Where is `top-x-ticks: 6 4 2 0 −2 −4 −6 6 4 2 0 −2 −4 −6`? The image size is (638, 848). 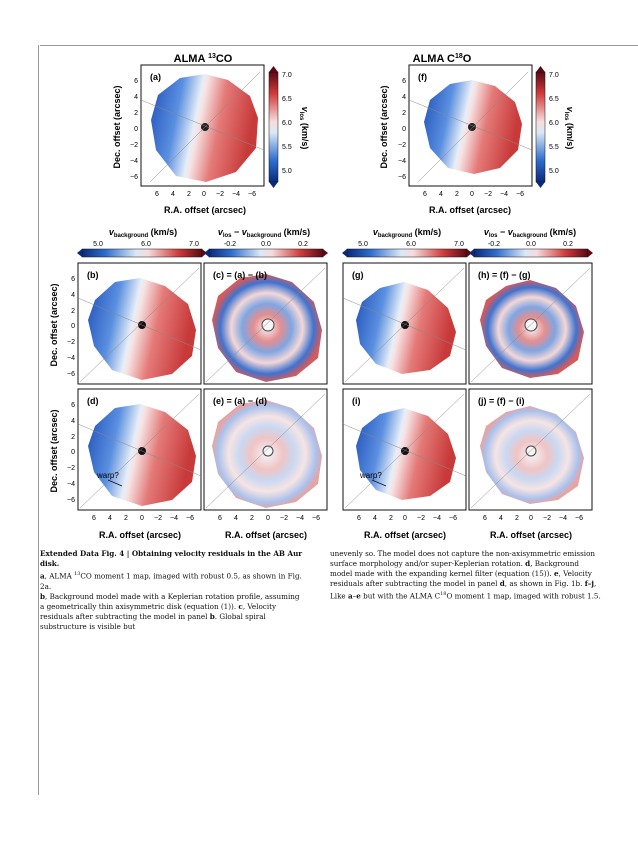
top-x-ticks: 6 4 2 0 −2 −4 −6 6 4 2 0 −2 −4 −6 is located at coordinates (339, 194).